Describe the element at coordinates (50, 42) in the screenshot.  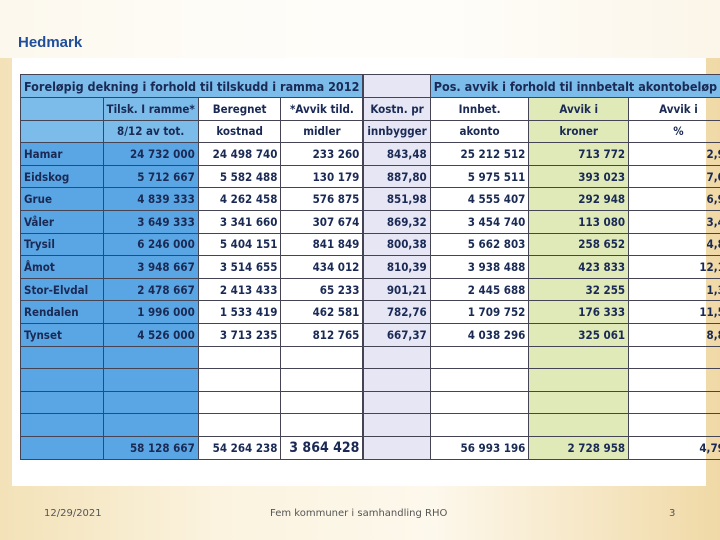
I see `slide-title: Hedmark` at that location.